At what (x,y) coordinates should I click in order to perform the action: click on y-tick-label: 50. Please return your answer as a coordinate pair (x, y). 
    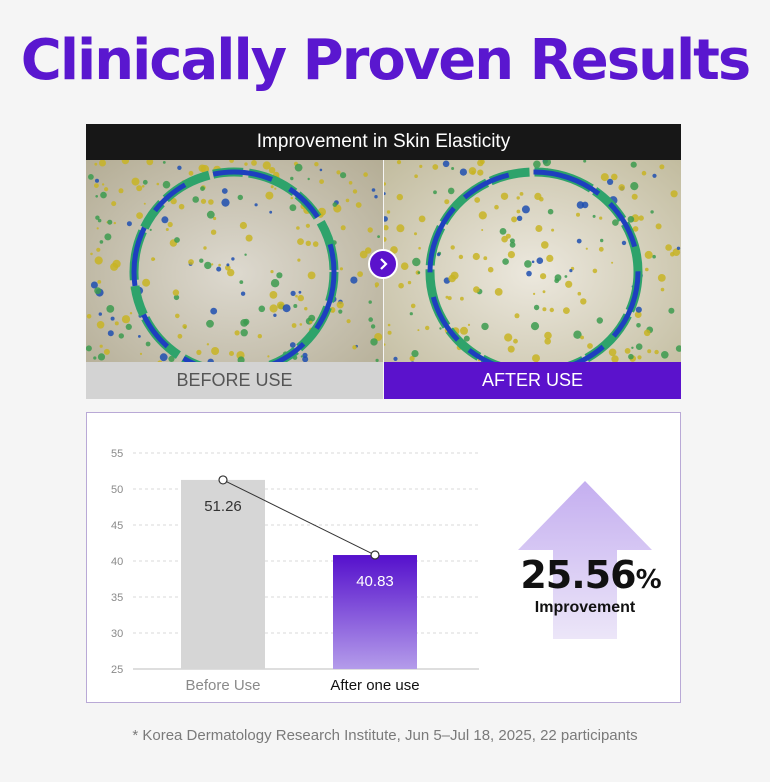
    Looking at the image, I should click on (117, 490).